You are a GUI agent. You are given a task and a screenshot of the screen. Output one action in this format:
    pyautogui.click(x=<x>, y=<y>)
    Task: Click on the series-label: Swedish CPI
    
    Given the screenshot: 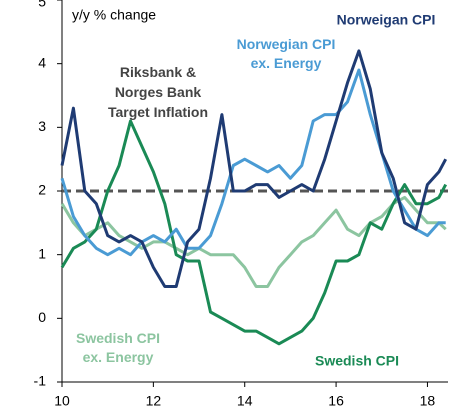 What is the action you would take?
    pyautogui.click(x=357, y=361)
    